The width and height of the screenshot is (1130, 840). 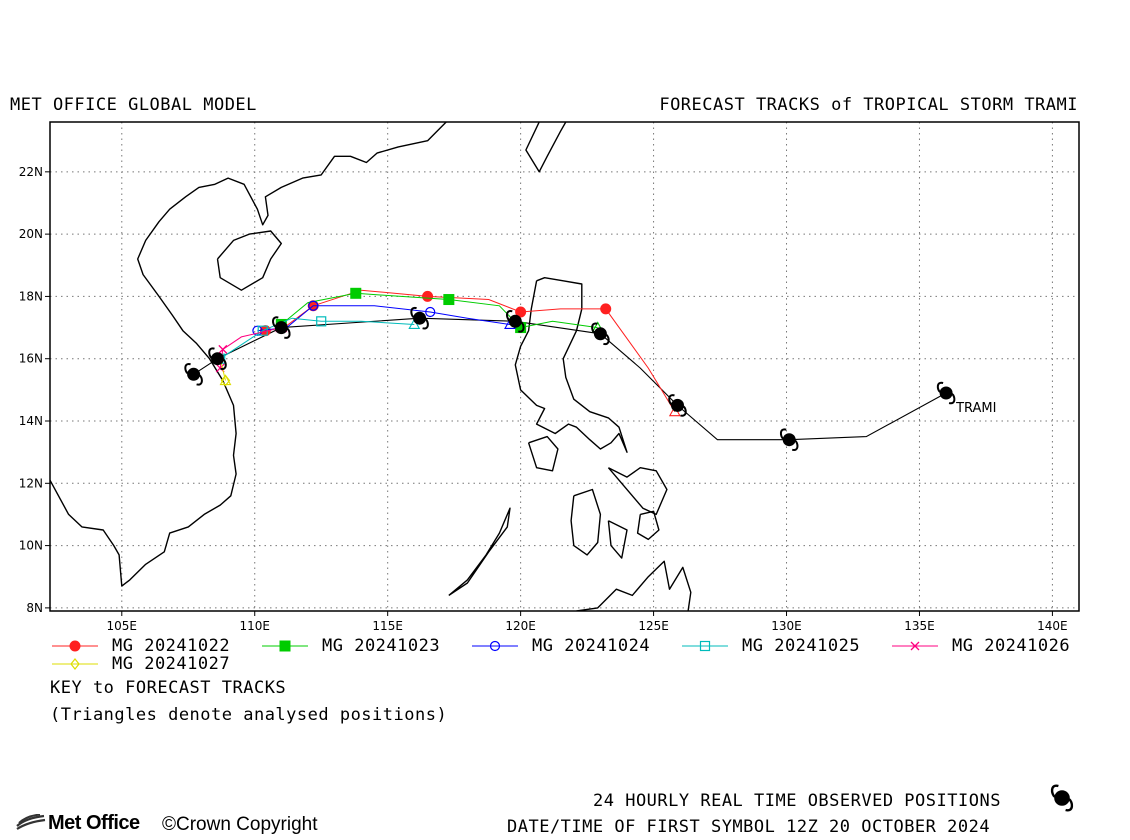 I want to click on forecast-tracks, so click(x=448, y=352).